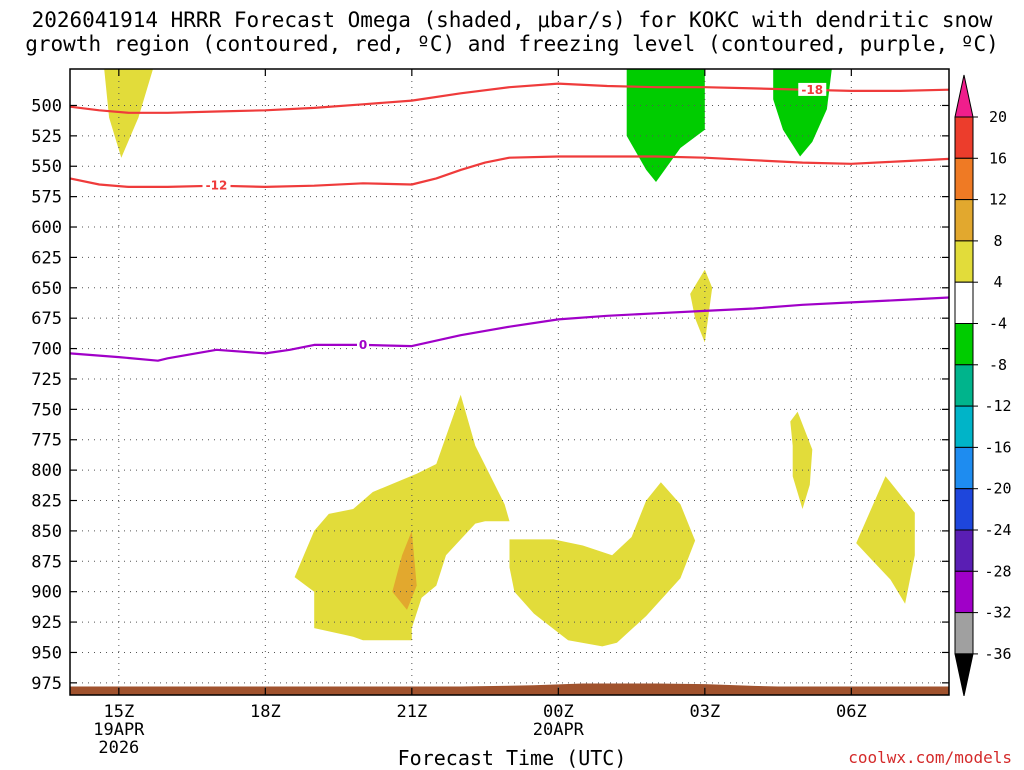  What do you see at coordinates (997, 654) in the screenshot?
I see `colorbar-label: -36` at bounding box center [997, 654].